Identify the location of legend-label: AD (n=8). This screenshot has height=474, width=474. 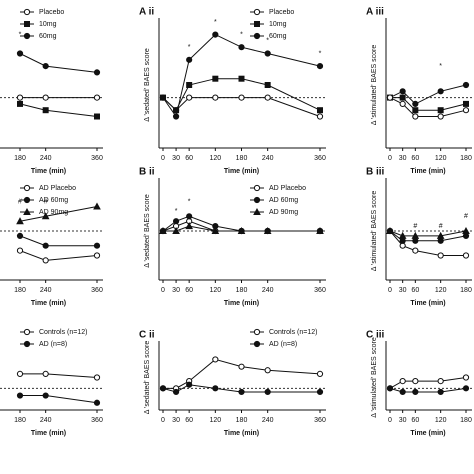
(283, 344).